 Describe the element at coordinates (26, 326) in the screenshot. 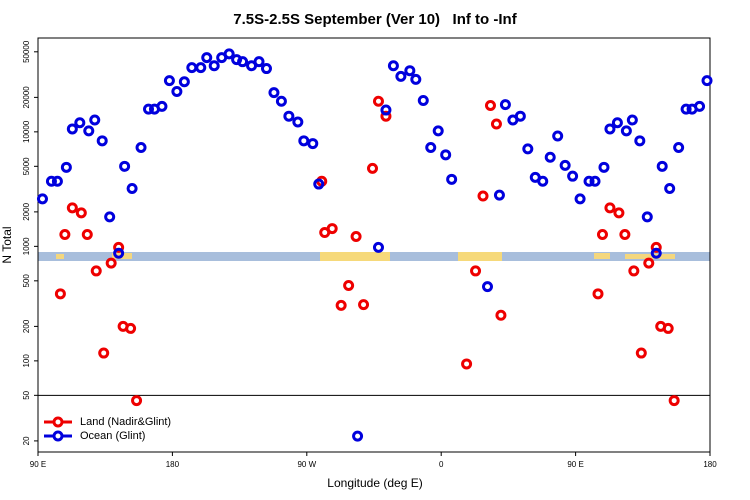

I see `y-tick-label: 200` at that location.